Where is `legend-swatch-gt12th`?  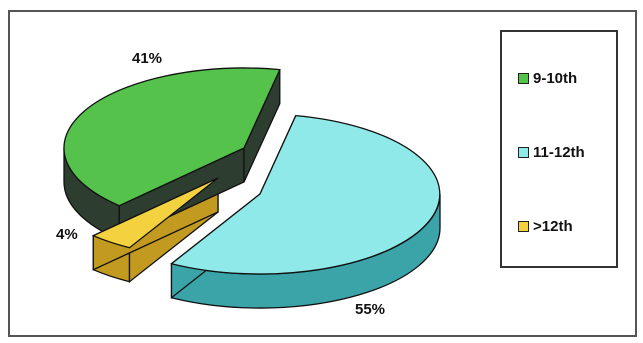
legend-swatch-gt12th is located at coordinates (523, 226).